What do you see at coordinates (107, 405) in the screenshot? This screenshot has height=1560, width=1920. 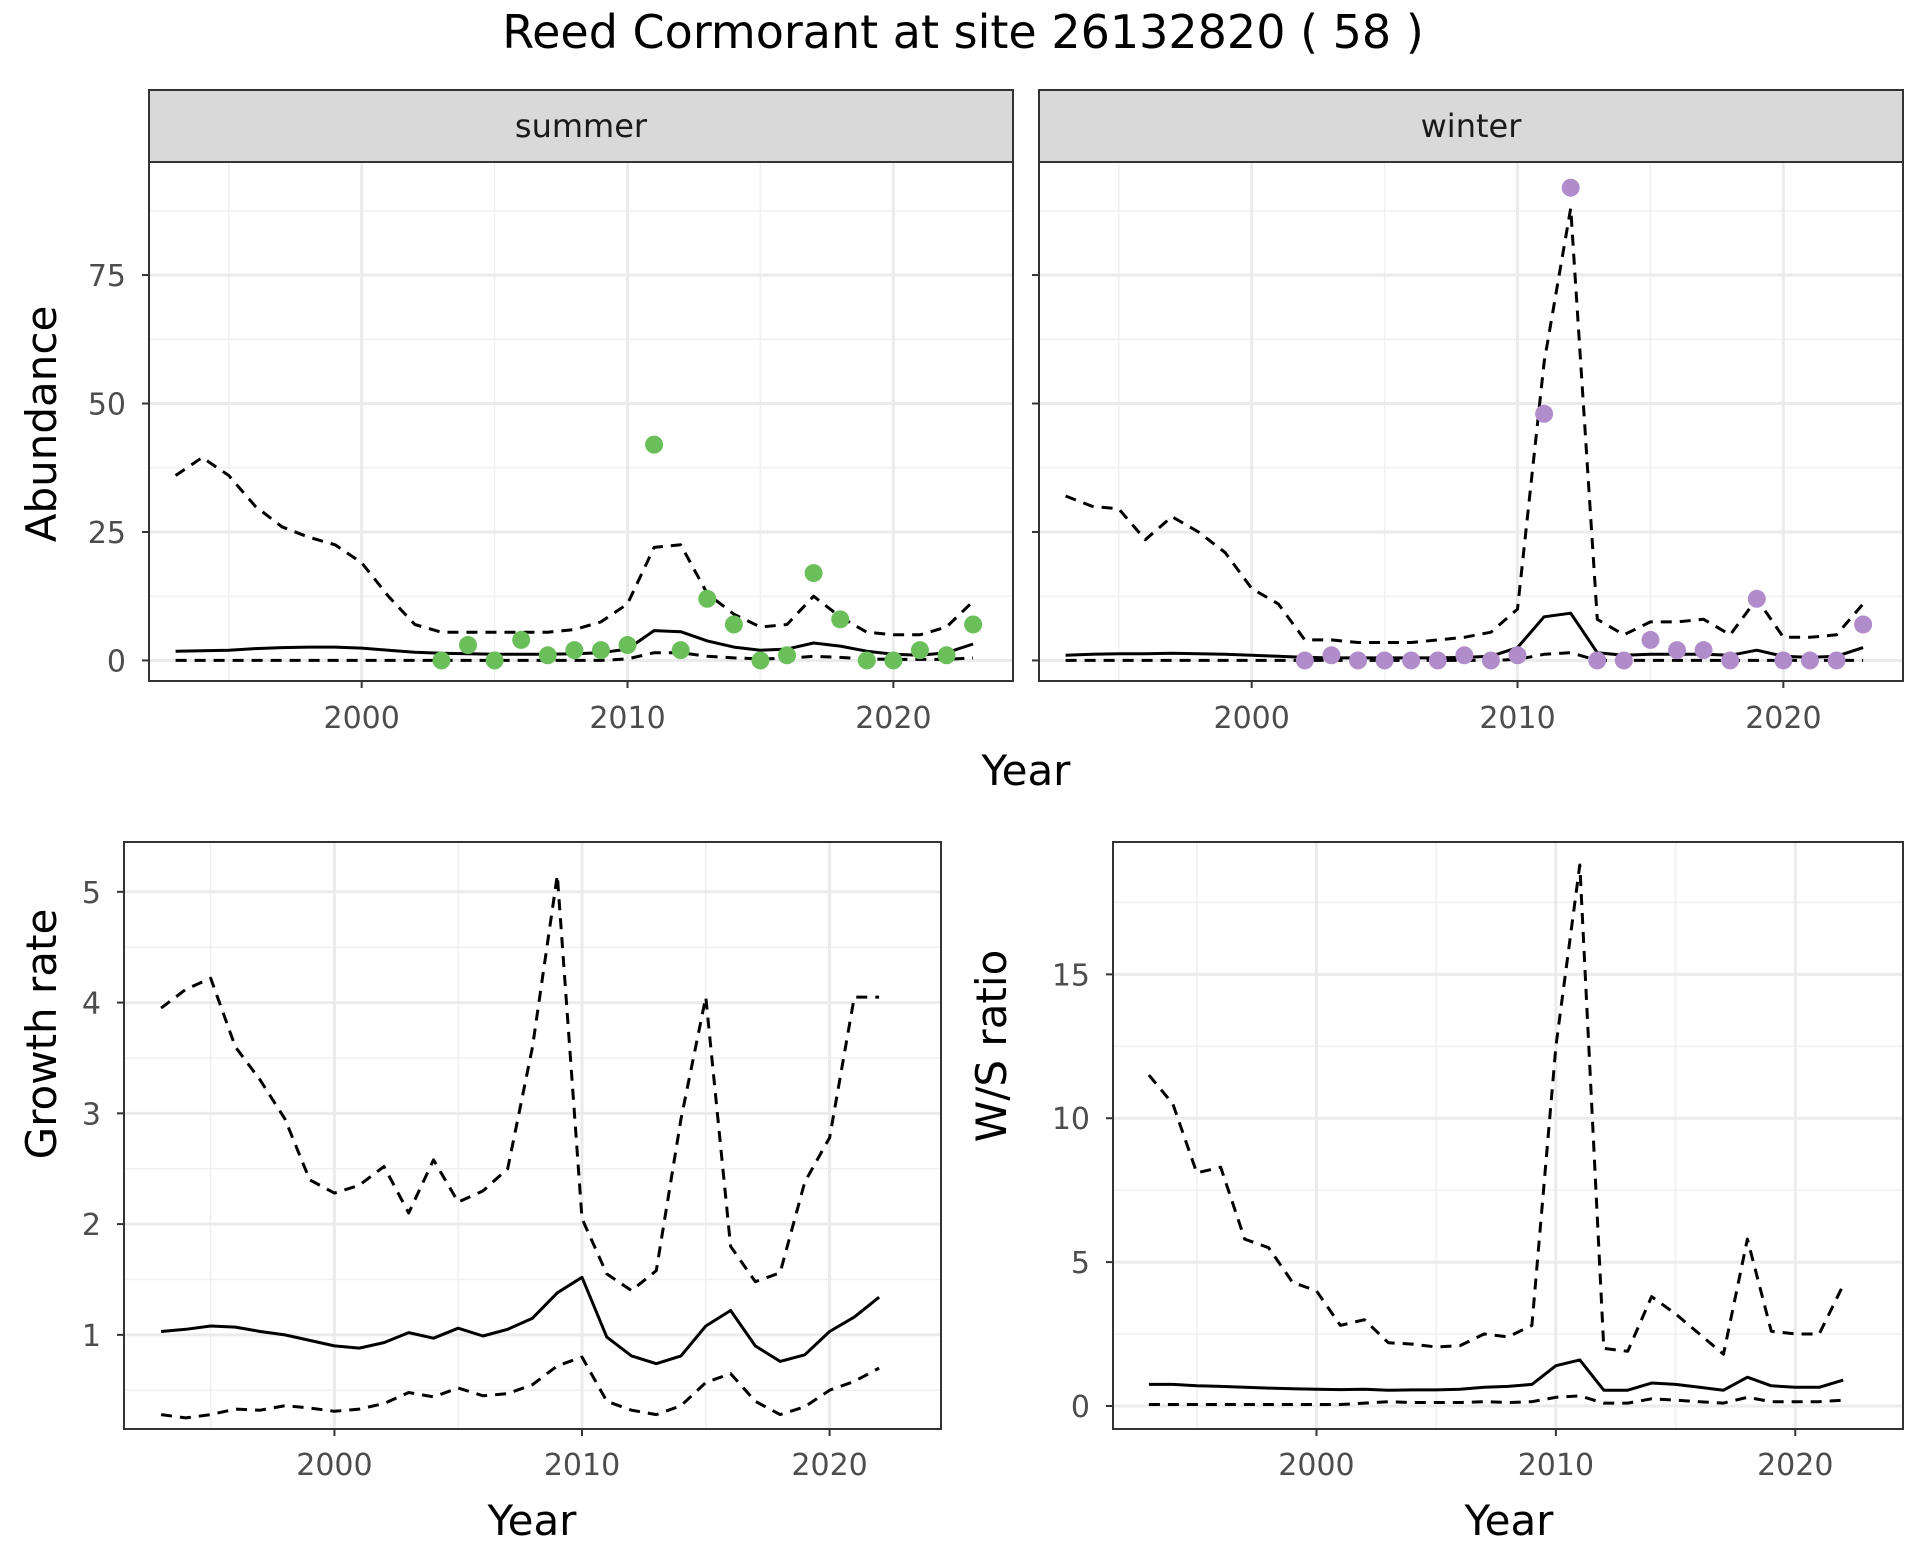 I see `y-tick-label: 50` at bounding box center [107, 405].